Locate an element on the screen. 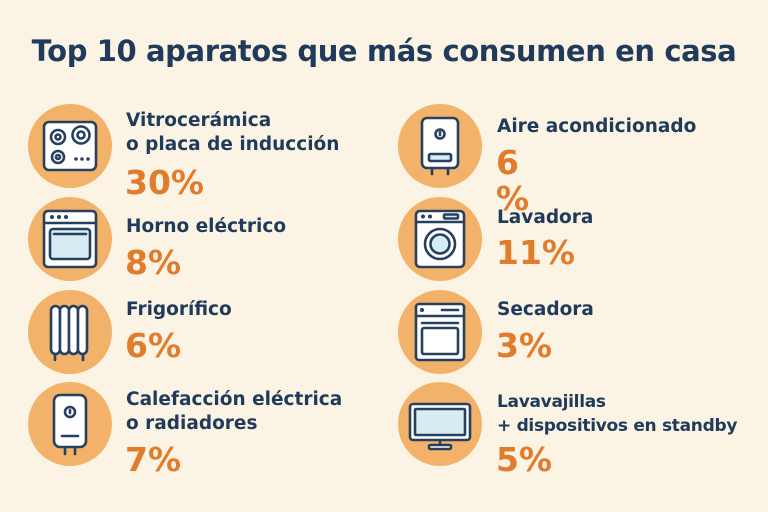 This screenshot has width=768, height=512. appliance-percent: 11% is located at coordinates (535, 252).